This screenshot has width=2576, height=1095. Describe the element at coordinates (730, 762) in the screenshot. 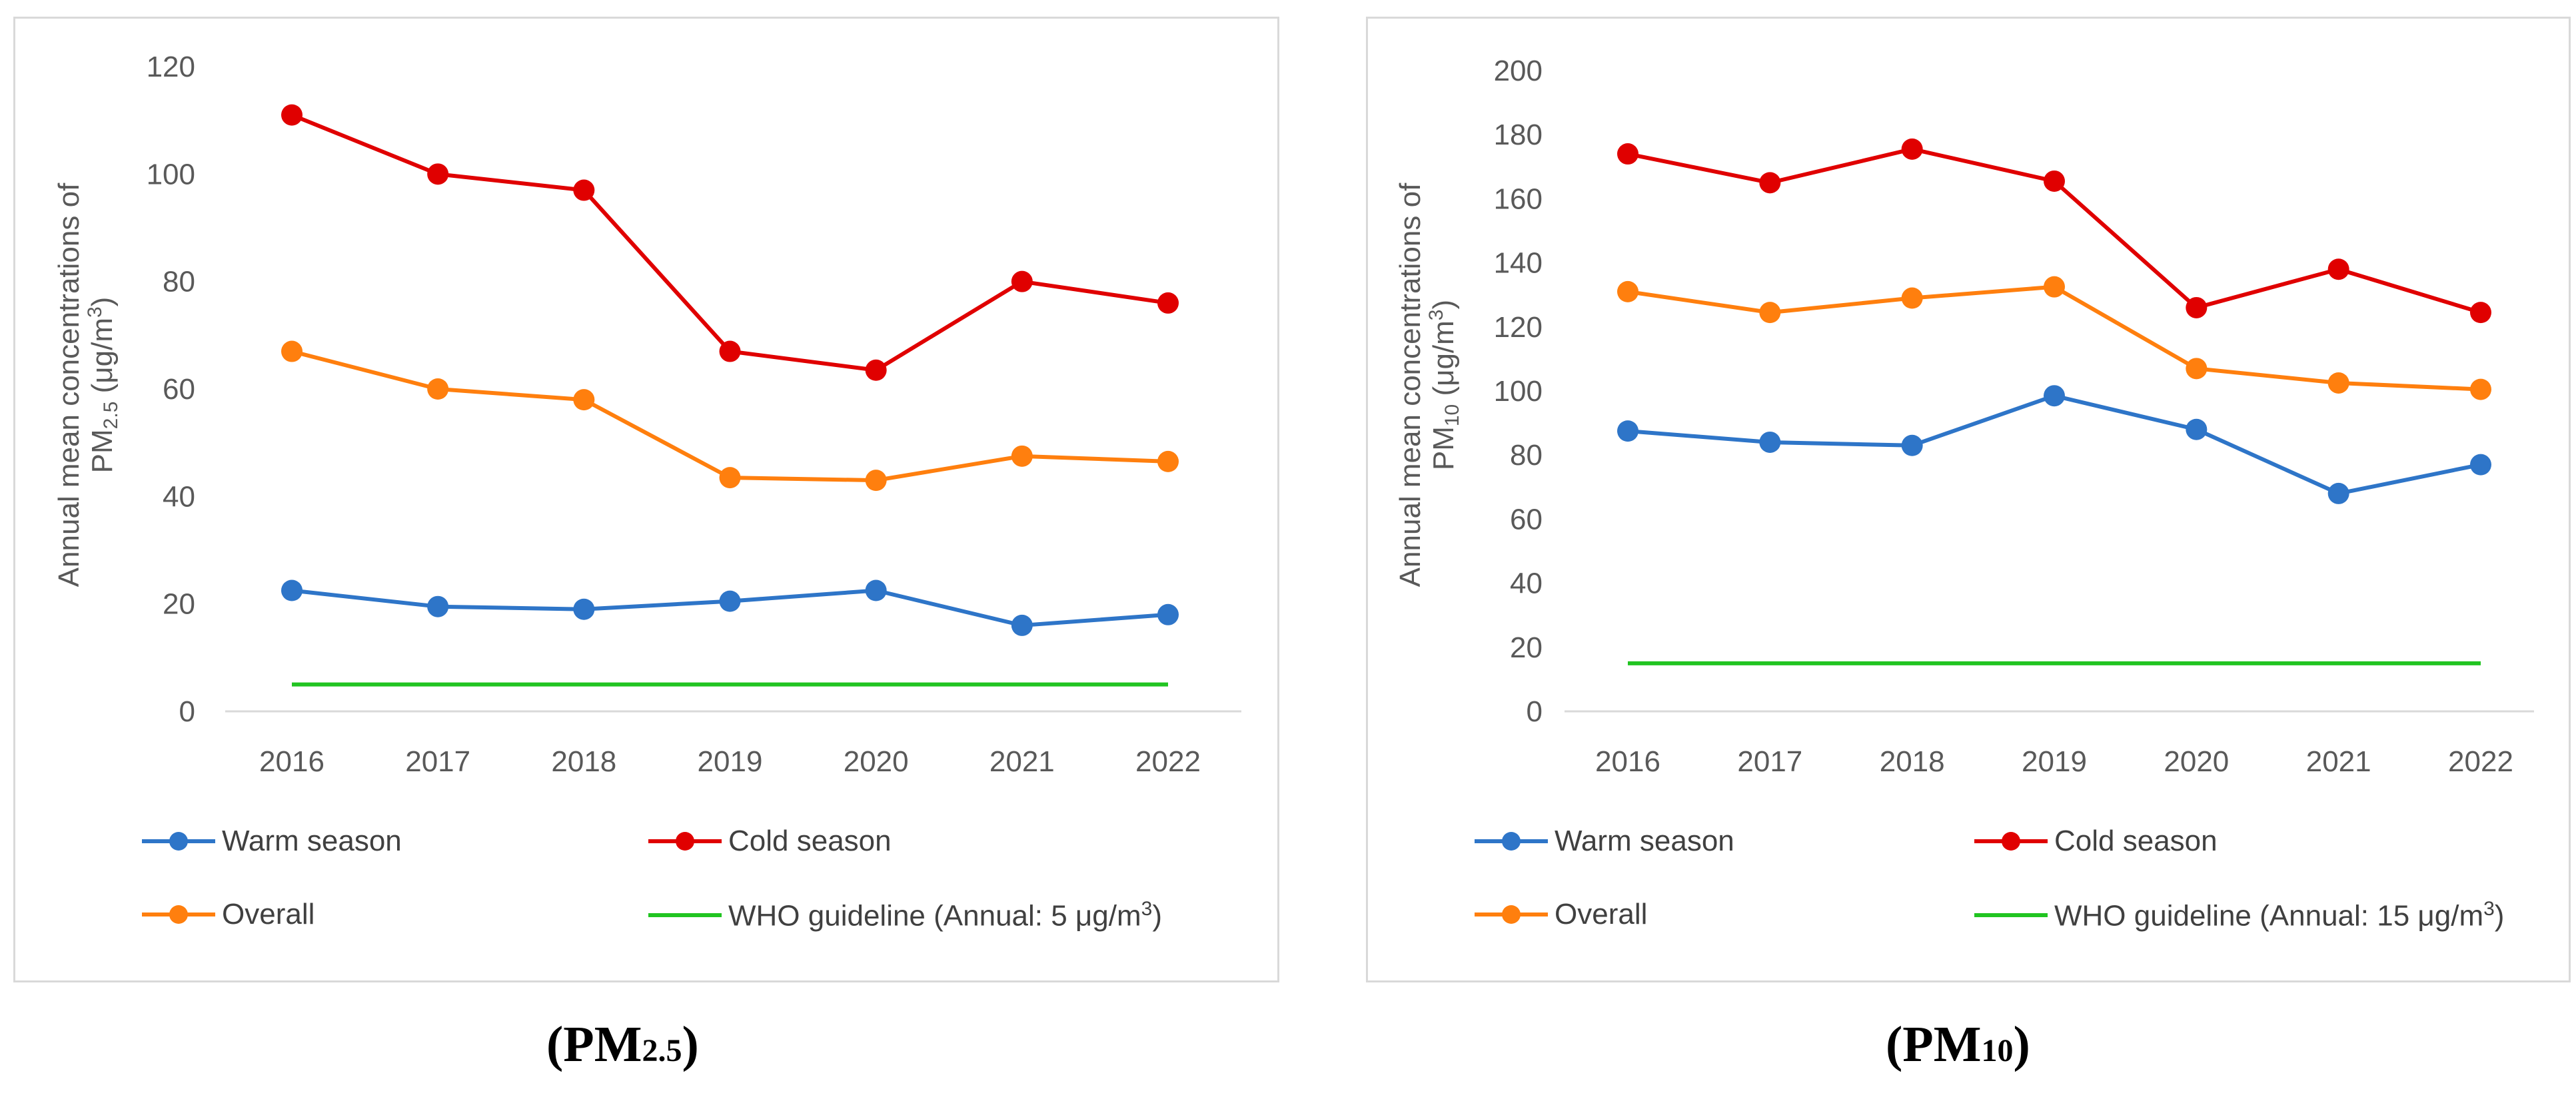

I see `pm25-x-tick-label: 2019` at that location.